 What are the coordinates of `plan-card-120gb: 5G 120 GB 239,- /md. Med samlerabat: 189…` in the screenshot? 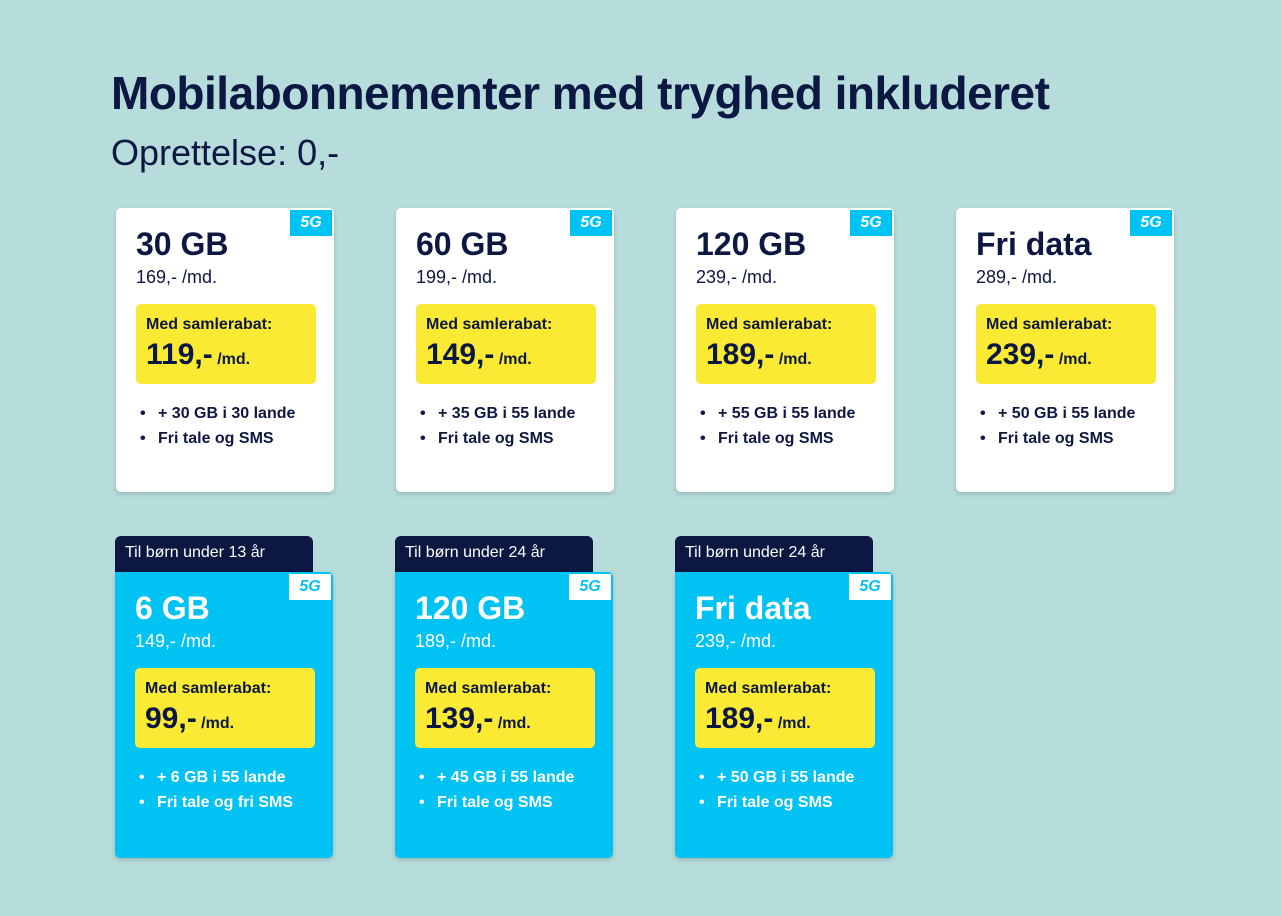 It's located at (785, 350).